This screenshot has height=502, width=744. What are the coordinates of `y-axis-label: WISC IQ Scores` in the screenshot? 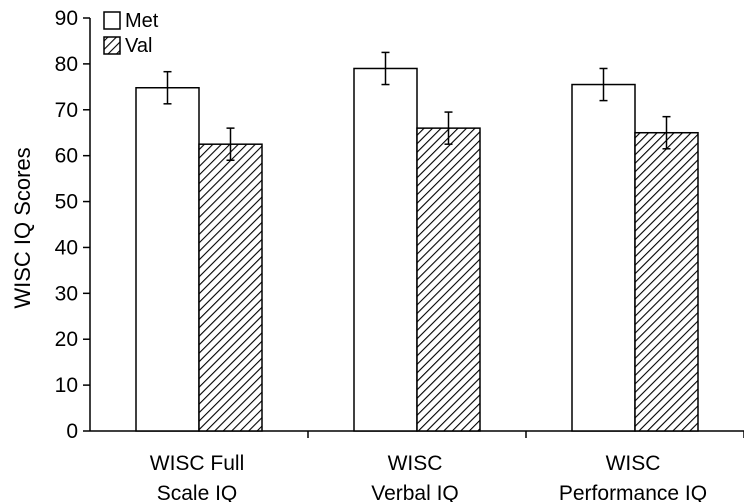 It's located at (22, 227).